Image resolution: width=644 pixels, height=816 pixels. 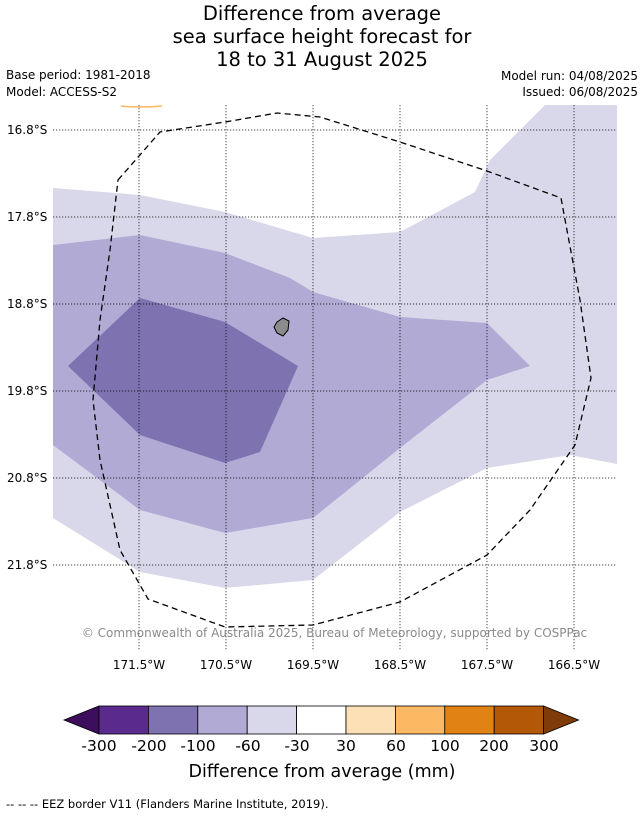 What do you see at coordinates (400, 665) in the screenshot?
I see `lon-label: 168.5°W` at bounding box center [400, 665].